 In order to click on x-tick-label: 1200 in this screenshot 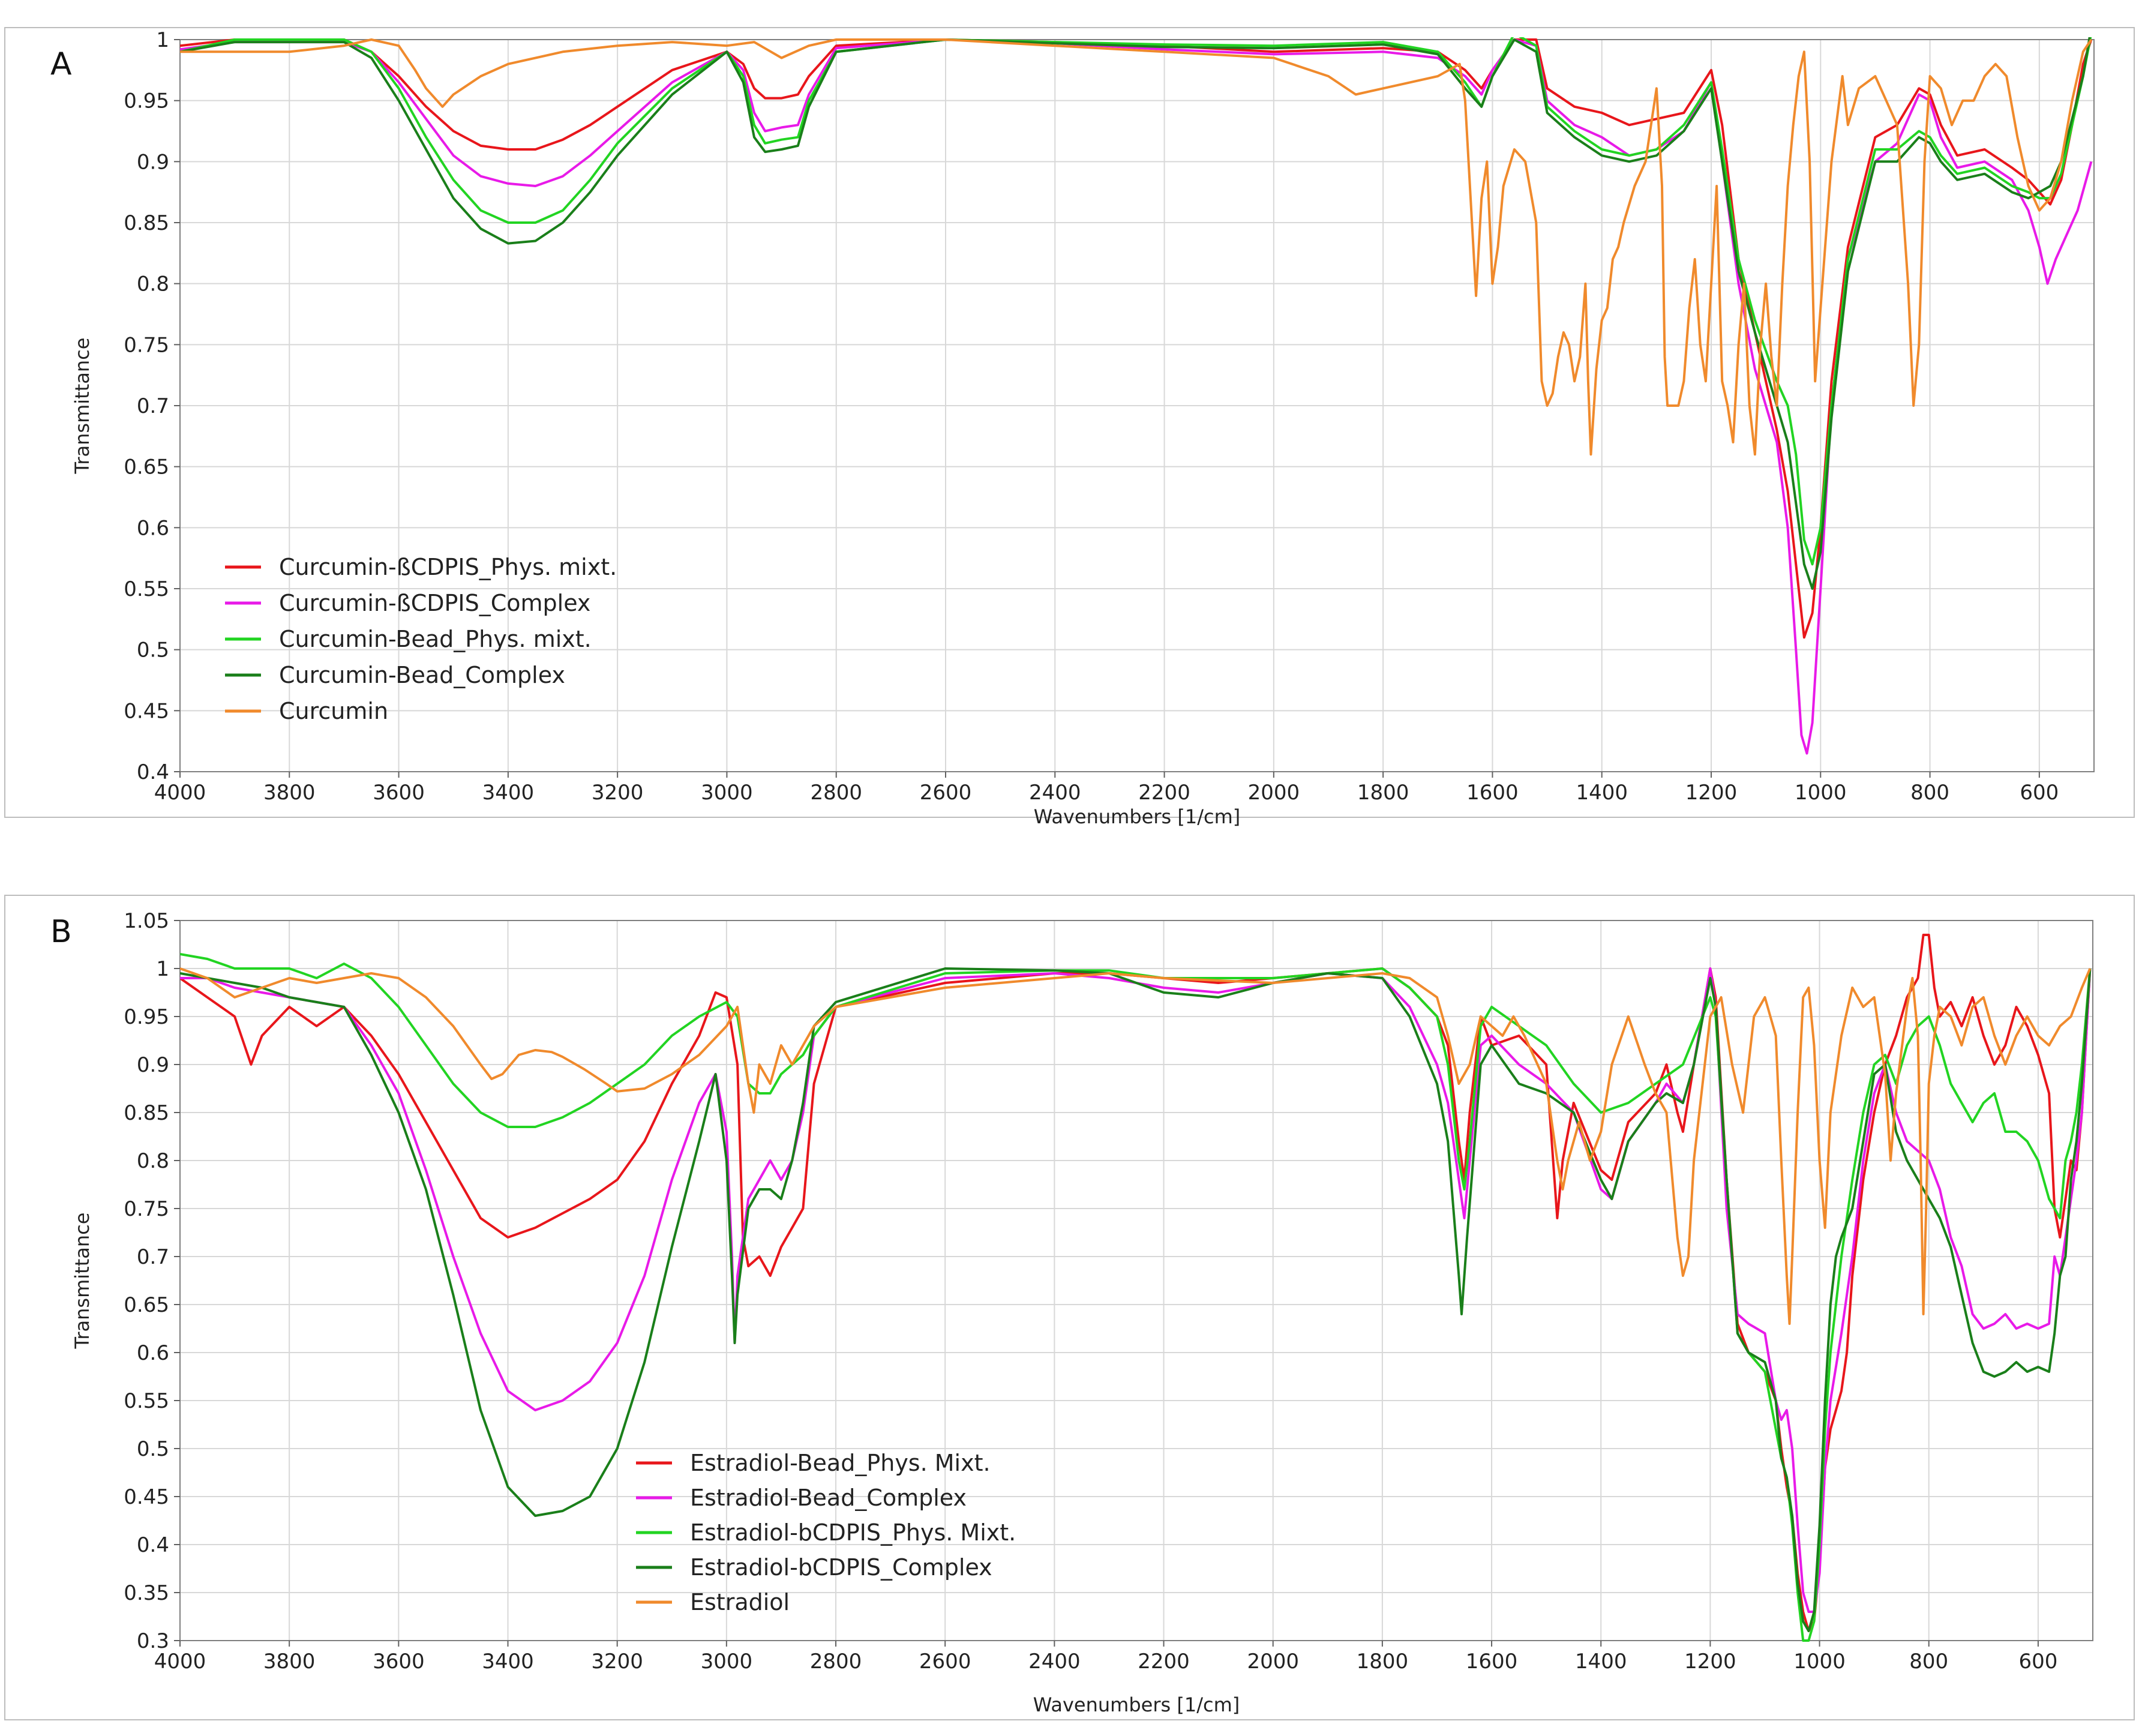, I will do `click(1710, 1662)`.